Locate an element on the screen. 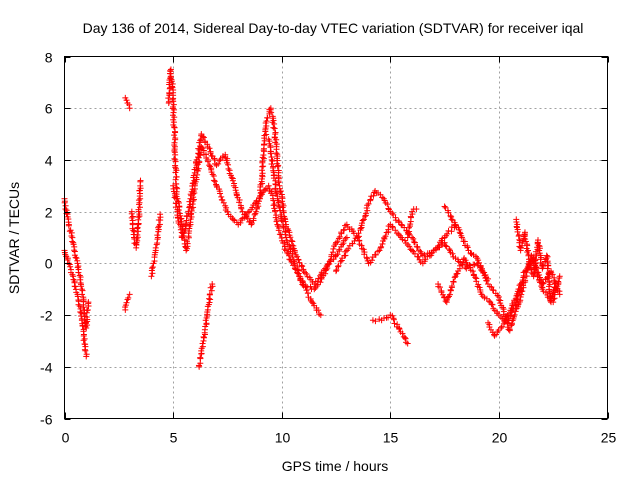 The image size is (640, 480). y-tick-label: 8 is located at coordinates (49, 58).